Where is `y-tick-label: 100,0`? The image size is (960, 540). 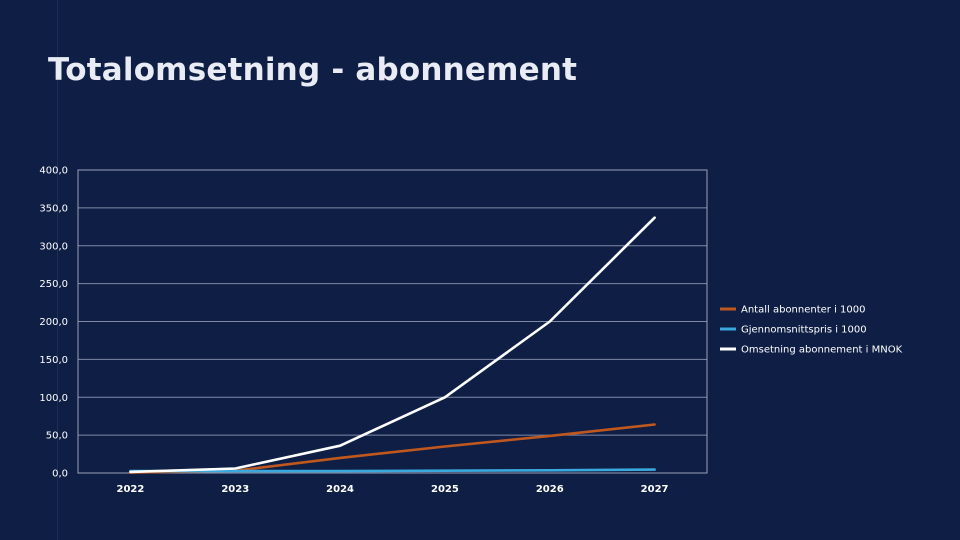 y-tick-label: 100,0 is located at coordinates (53, 398).